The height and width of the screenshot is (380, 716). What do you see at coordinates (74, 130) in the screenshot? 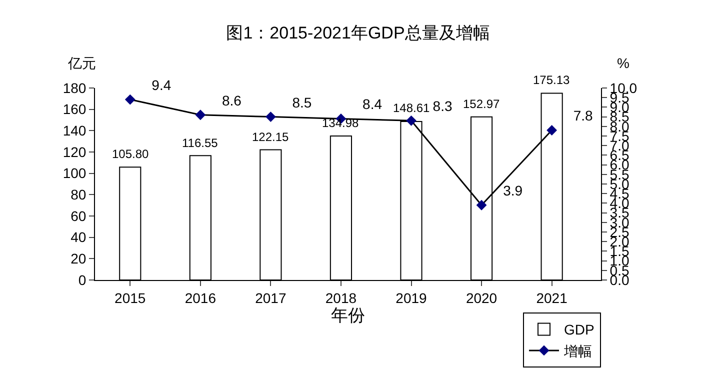
I see `y-tick-label: 140` at bounding box center [74, 130].